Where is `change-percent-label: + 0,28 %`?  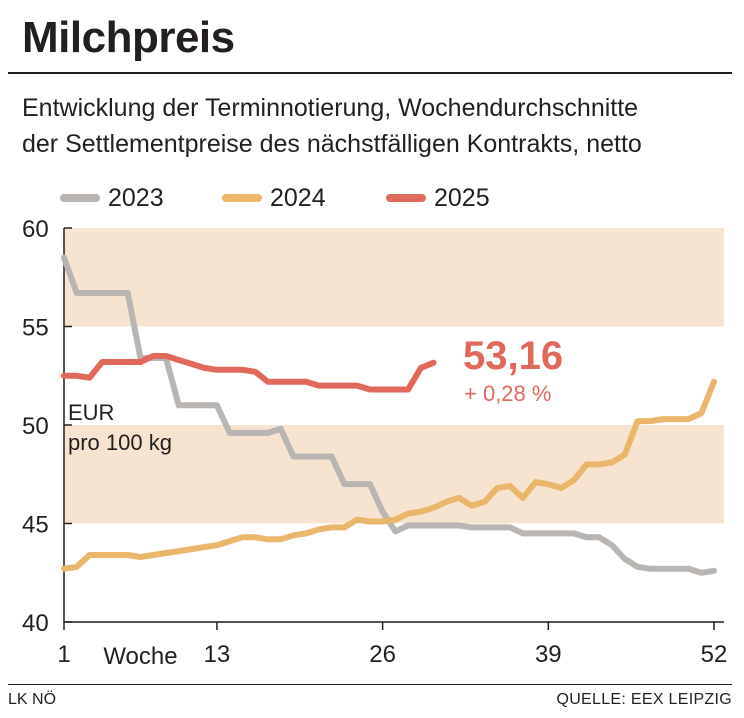
change-percent-label: + 0,28 % is located at coordinates (507, 393).